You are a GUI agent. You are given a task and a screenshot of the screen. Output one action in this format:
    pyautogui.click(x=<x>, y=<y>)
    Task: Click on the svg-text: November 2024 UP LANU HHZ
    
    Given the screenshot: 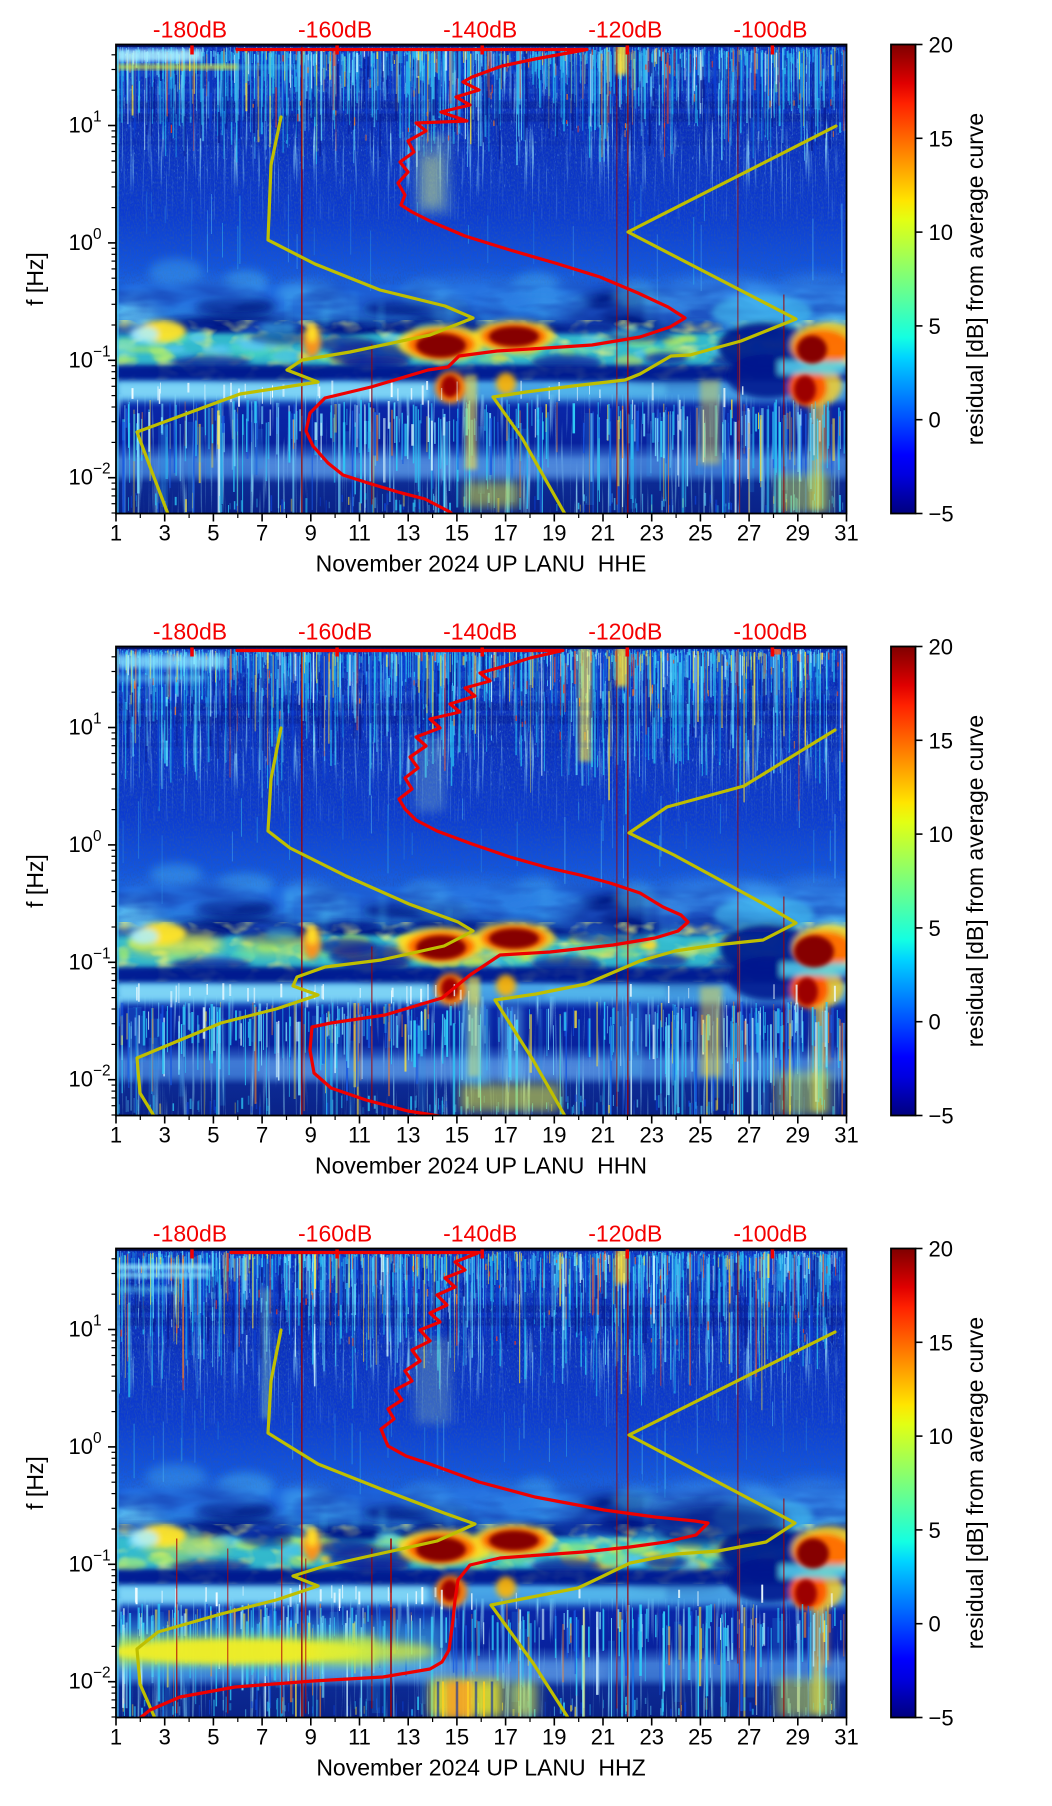 What is the action you would take?
    pyautogui.click(x=480, y=1768)
    